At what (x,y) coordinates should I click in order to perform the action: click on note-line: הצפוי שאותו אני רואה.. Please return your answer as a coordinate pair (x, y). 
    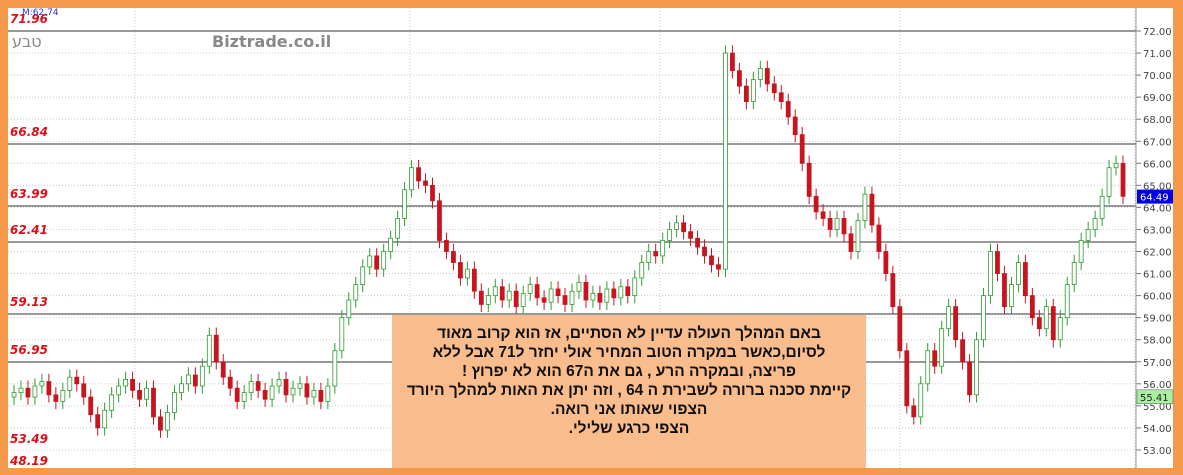
    Looking at the image, I should click on (629, 409).